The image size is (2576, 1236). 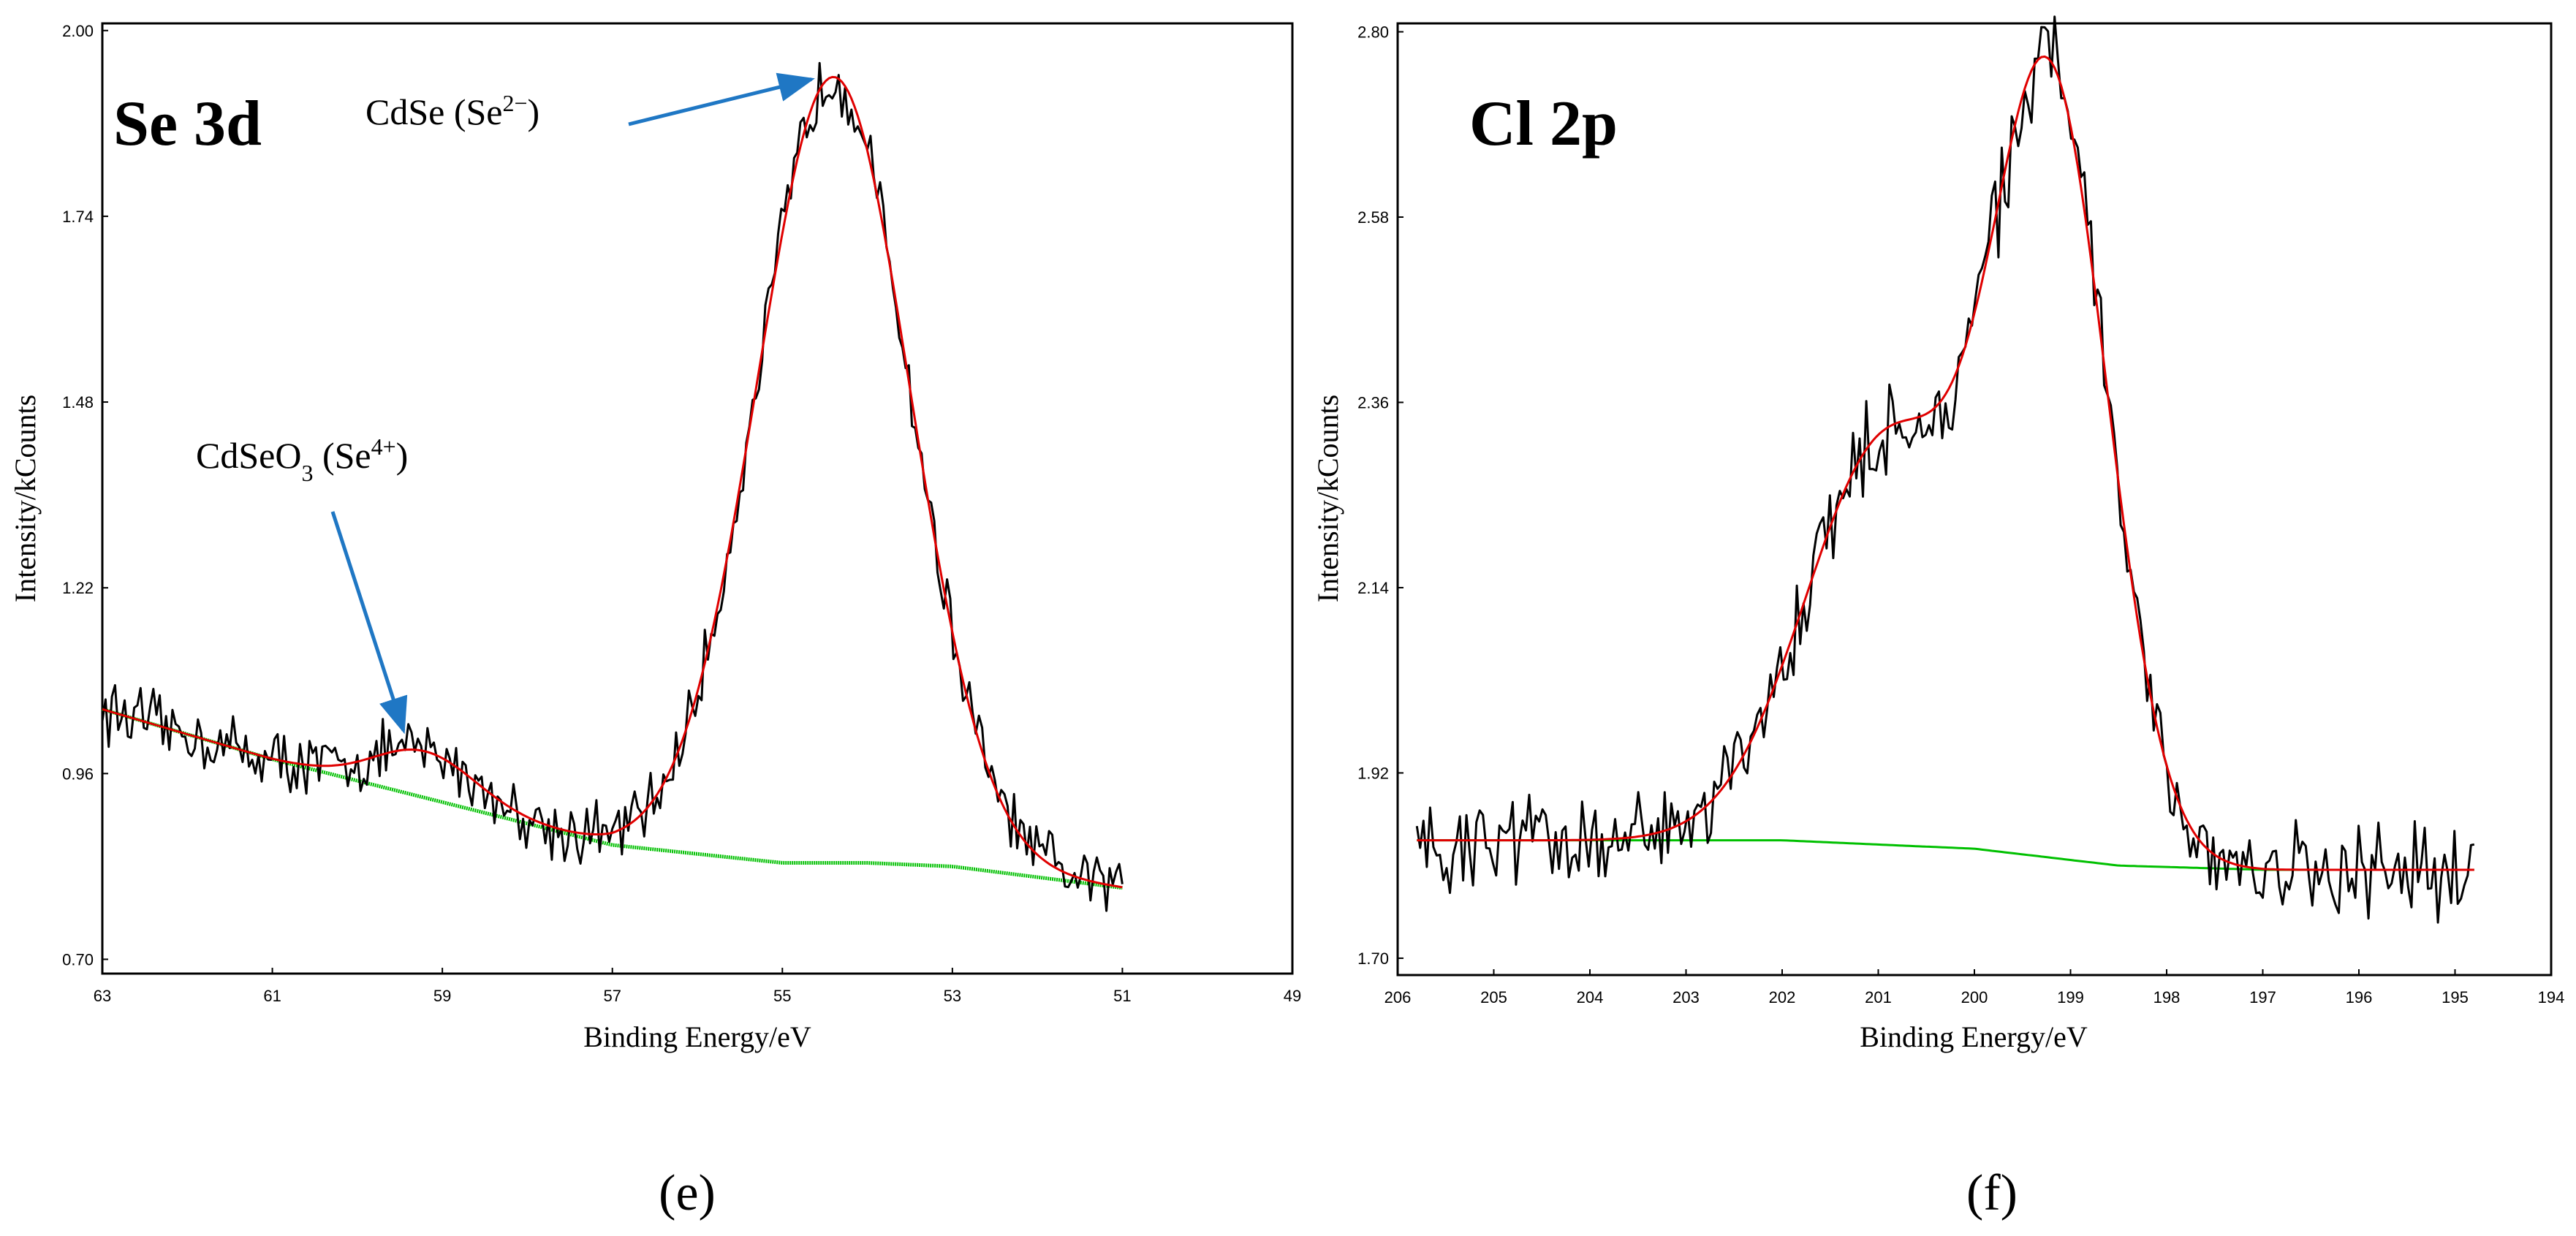 I want to click on arrow-cdse, so click(x=721, y=99).